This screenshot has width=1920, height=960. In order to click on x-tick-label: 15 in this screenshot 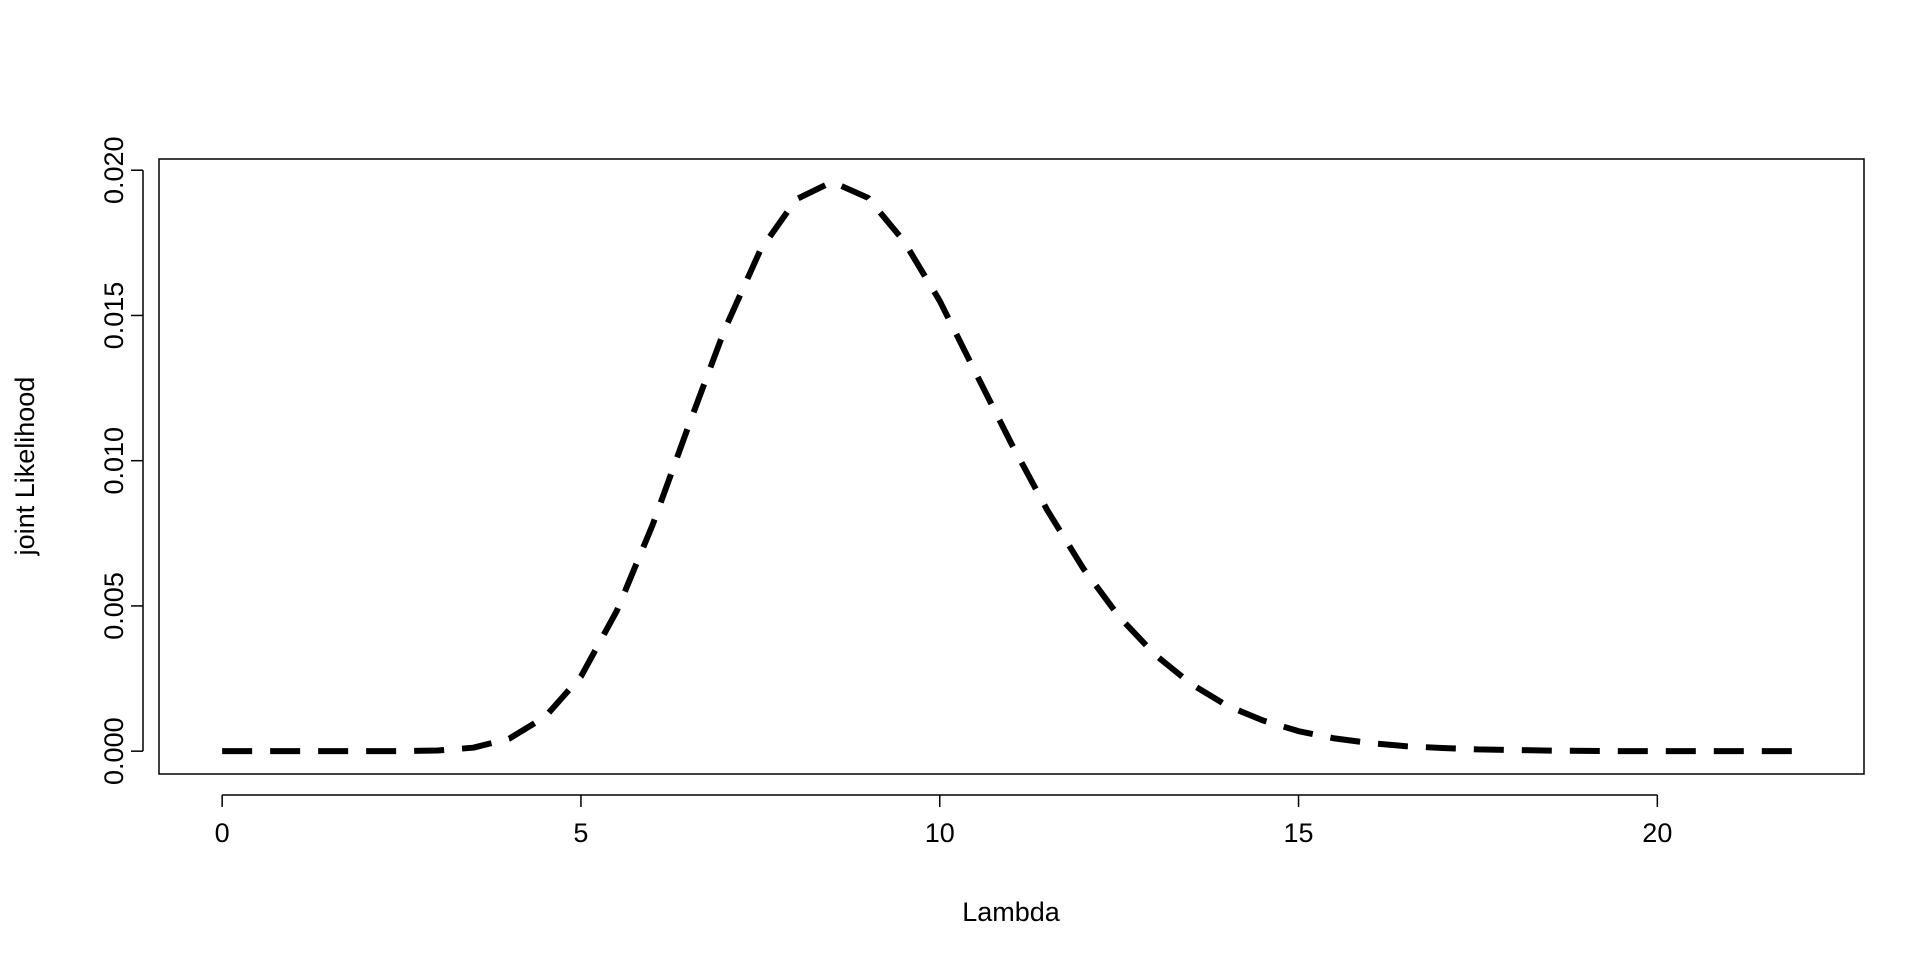, I will do `click(1299, 833)`.